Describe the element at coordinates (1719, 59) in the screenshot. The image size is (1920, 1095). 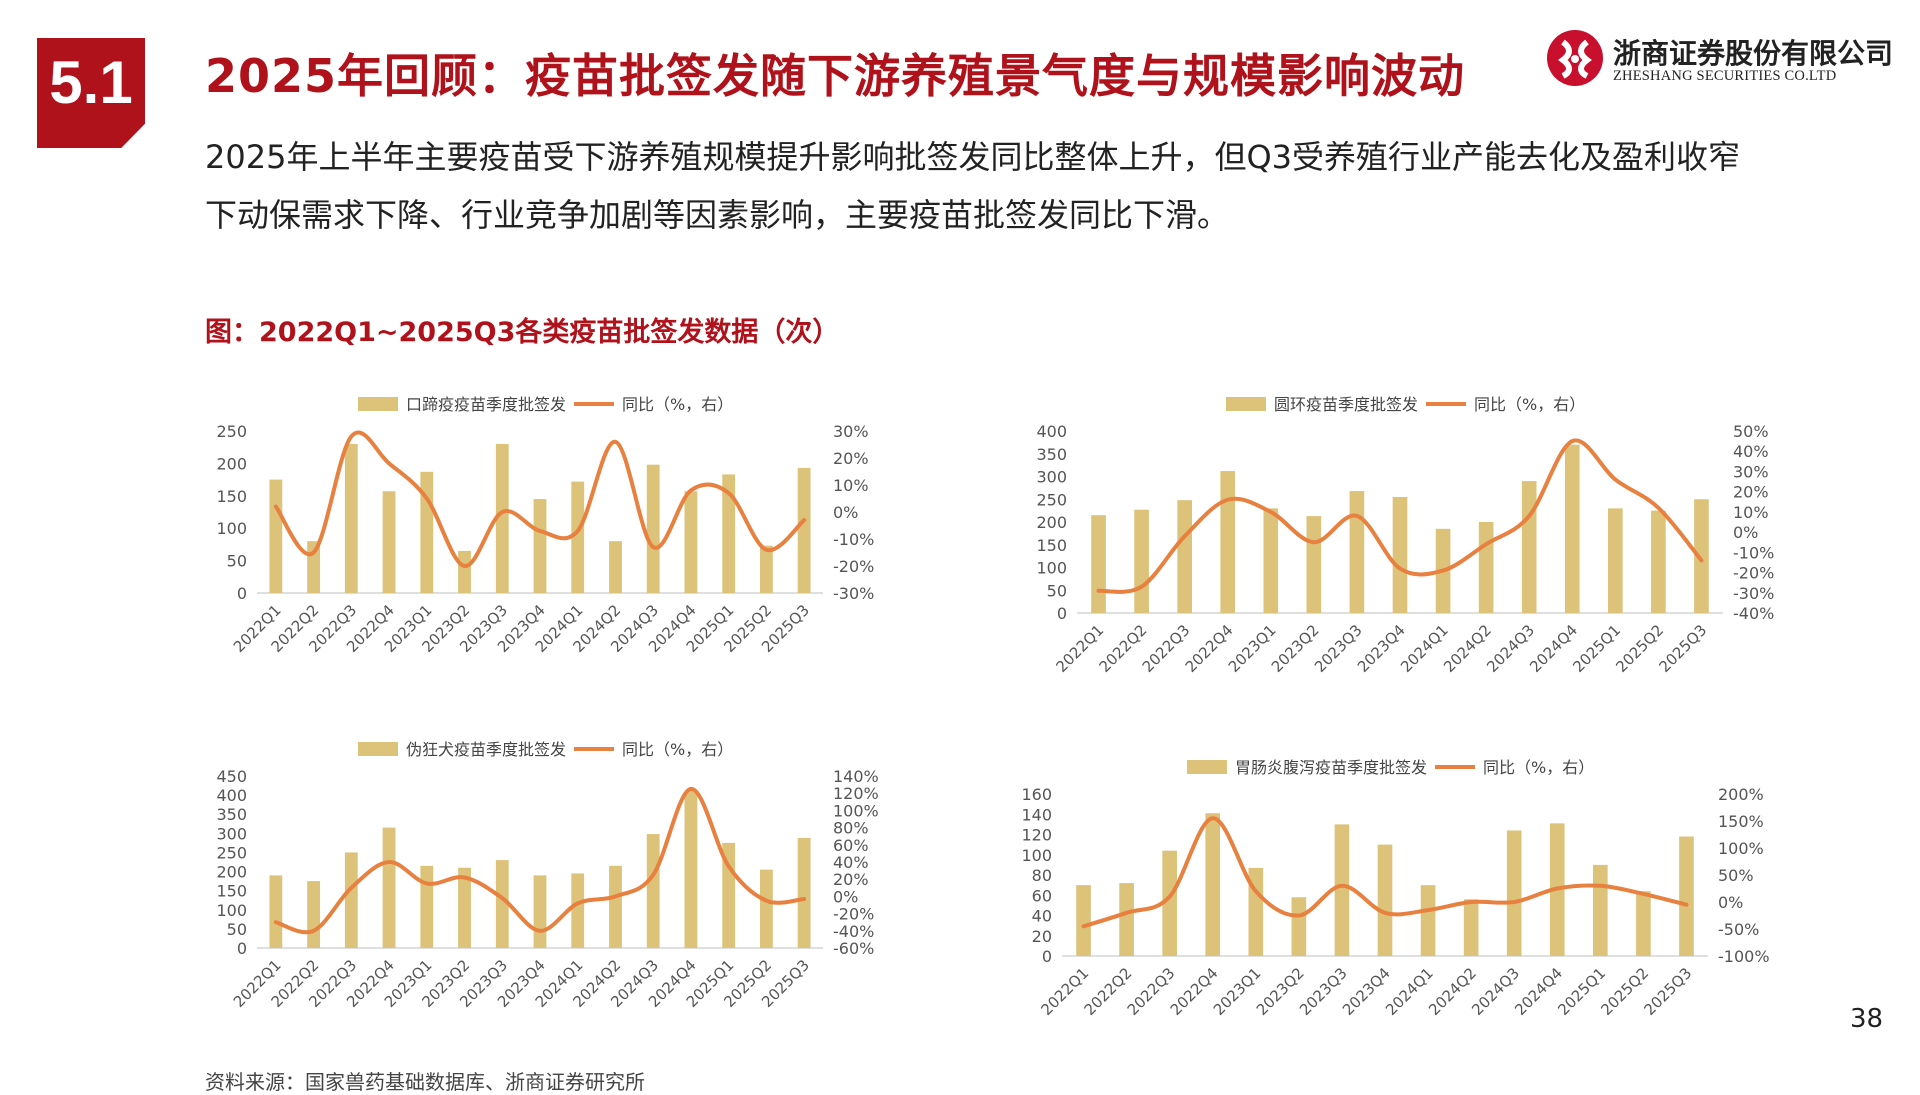
I see `company-logo: 浙商证券股份有限公司 ZHESHANG SECURITIES CO.LTD` at that location.